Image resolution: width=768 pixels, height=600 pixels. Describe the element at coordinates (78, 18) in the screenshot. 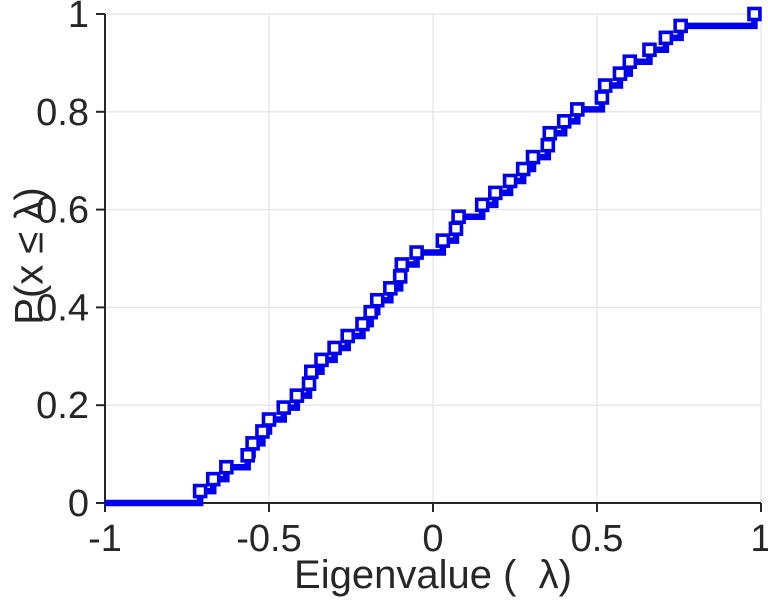

I see `y-tick-label: 1` at that location.